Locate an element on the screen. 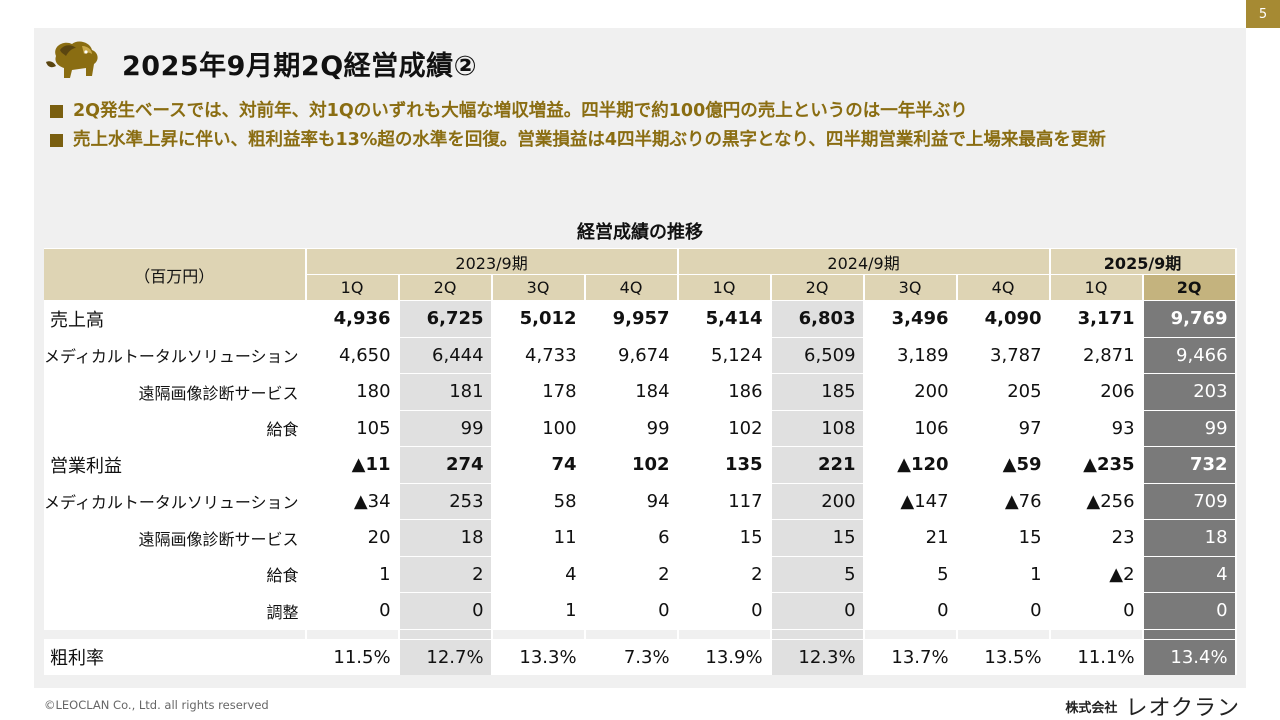 The width and height of the screenshot is (1280, 720). table-cell: 13.7% is located at coordinates (911, 656).